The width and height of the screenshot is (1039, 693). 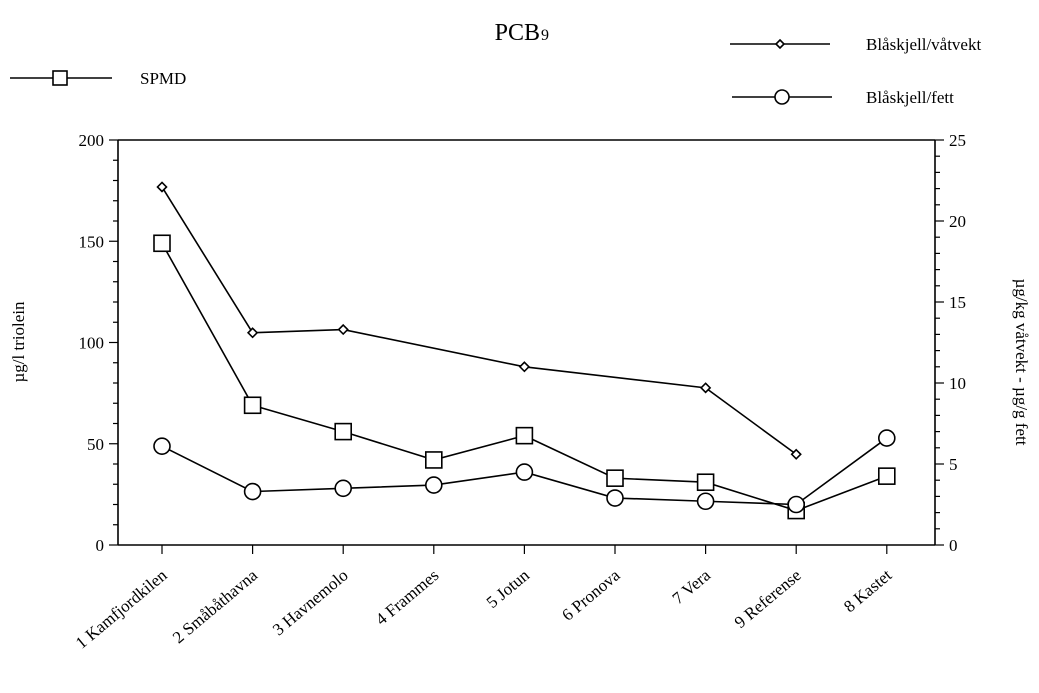 I want to click on left-tick-label: 100, so click(x=92, y=343).